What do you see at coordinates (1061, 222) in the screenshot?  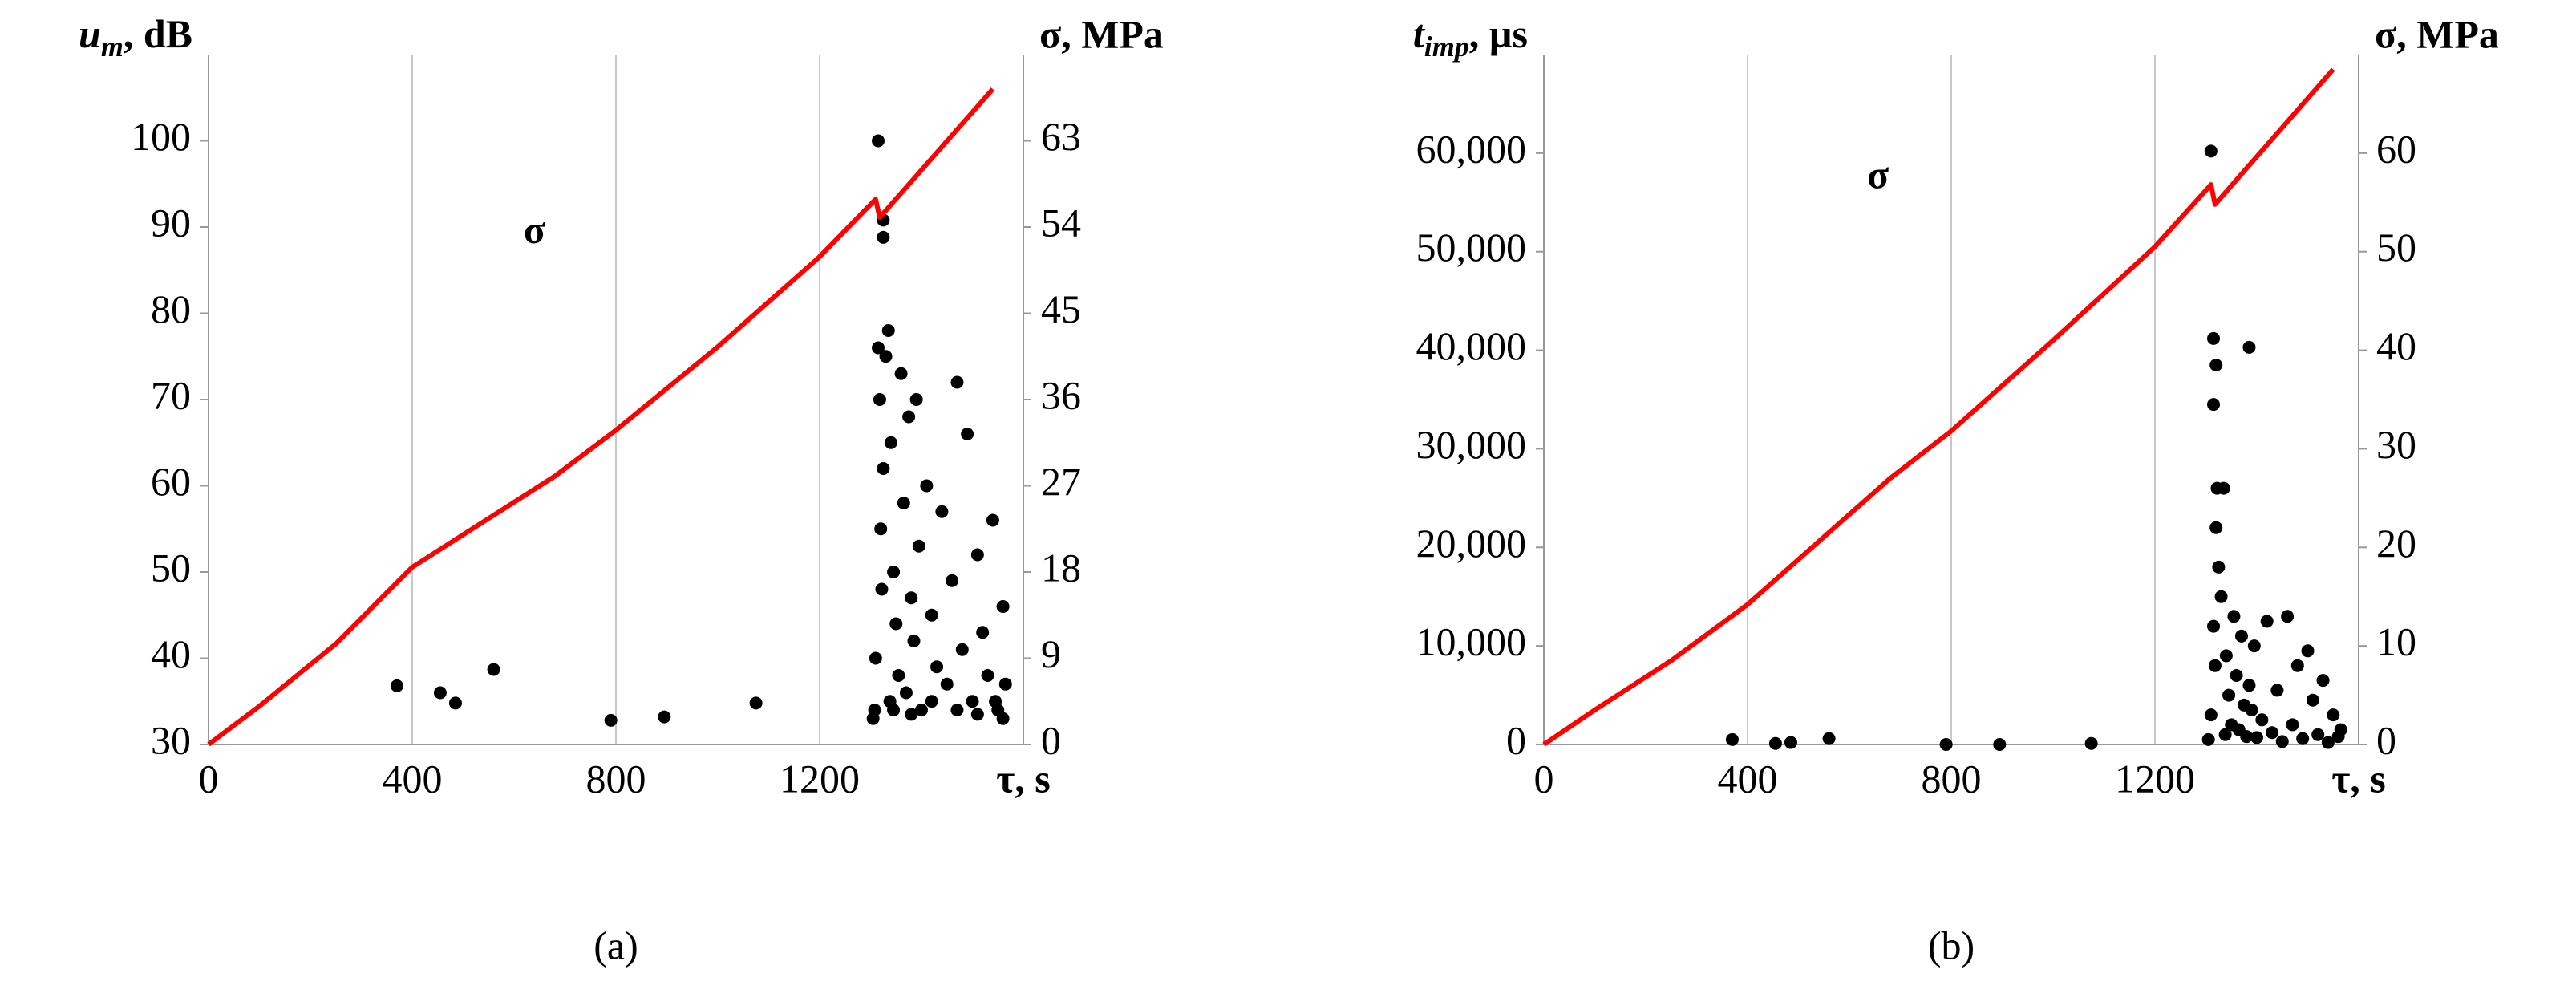 I see `y2-tick-label: 54` at bounding box center [1061, 222].